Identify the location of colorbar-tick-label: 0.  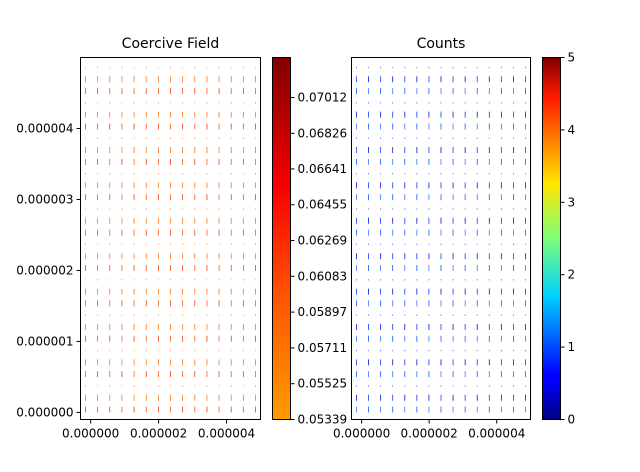
(572, 420).